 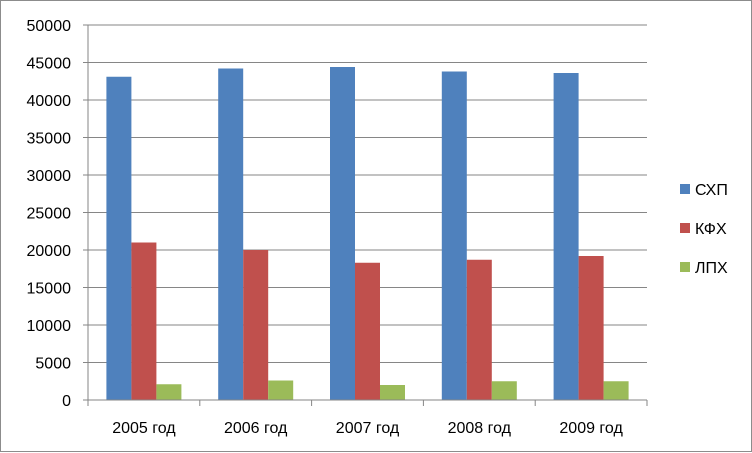 I want to click on x-axis-ticks: 2005 год 2006 год 2007 год 2008 год 2009 год, so click(x=367, y=428).